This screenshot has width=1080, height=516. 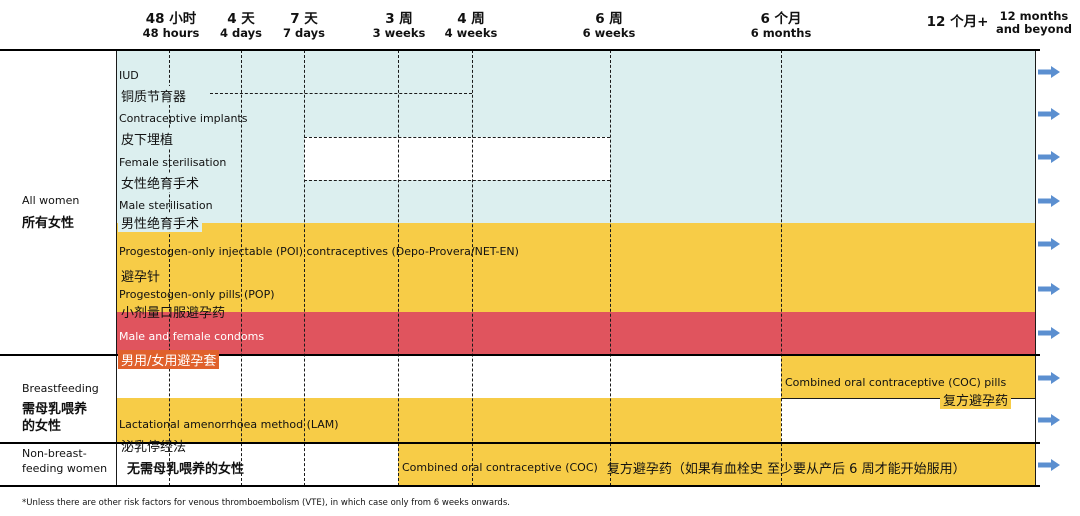 I want to click on band-coc-non-breastfeeding, so click(x=717, y=464).